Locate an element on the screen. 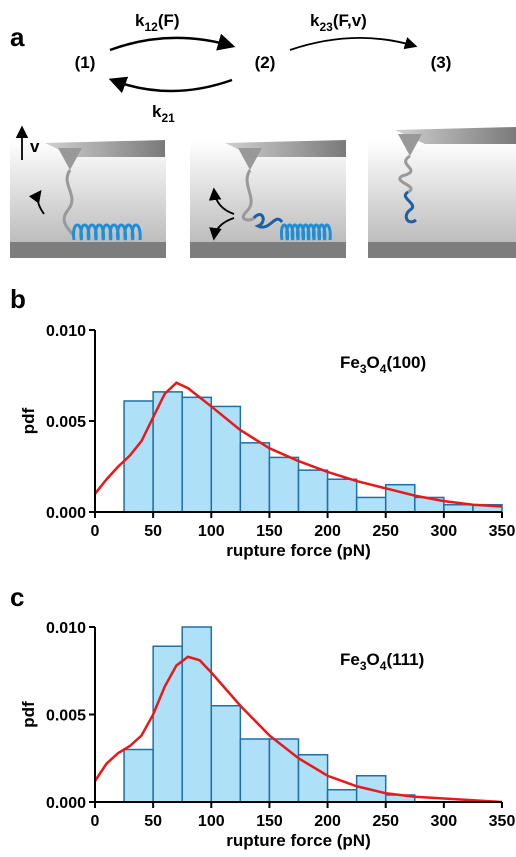  state-label: (1) is located at coordinates (85, 62).